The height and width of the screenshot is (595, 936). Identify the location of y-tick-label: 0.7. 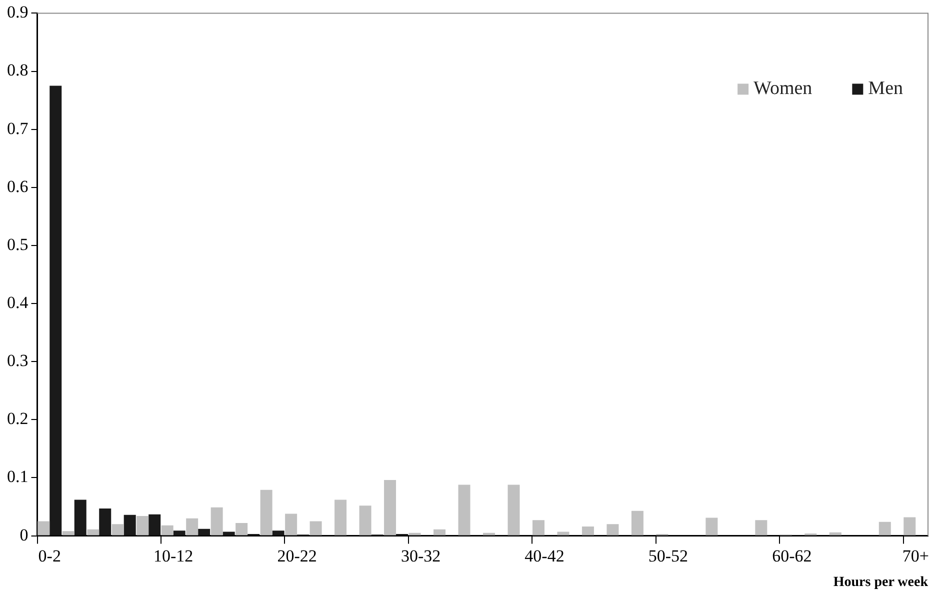
(18, 128).